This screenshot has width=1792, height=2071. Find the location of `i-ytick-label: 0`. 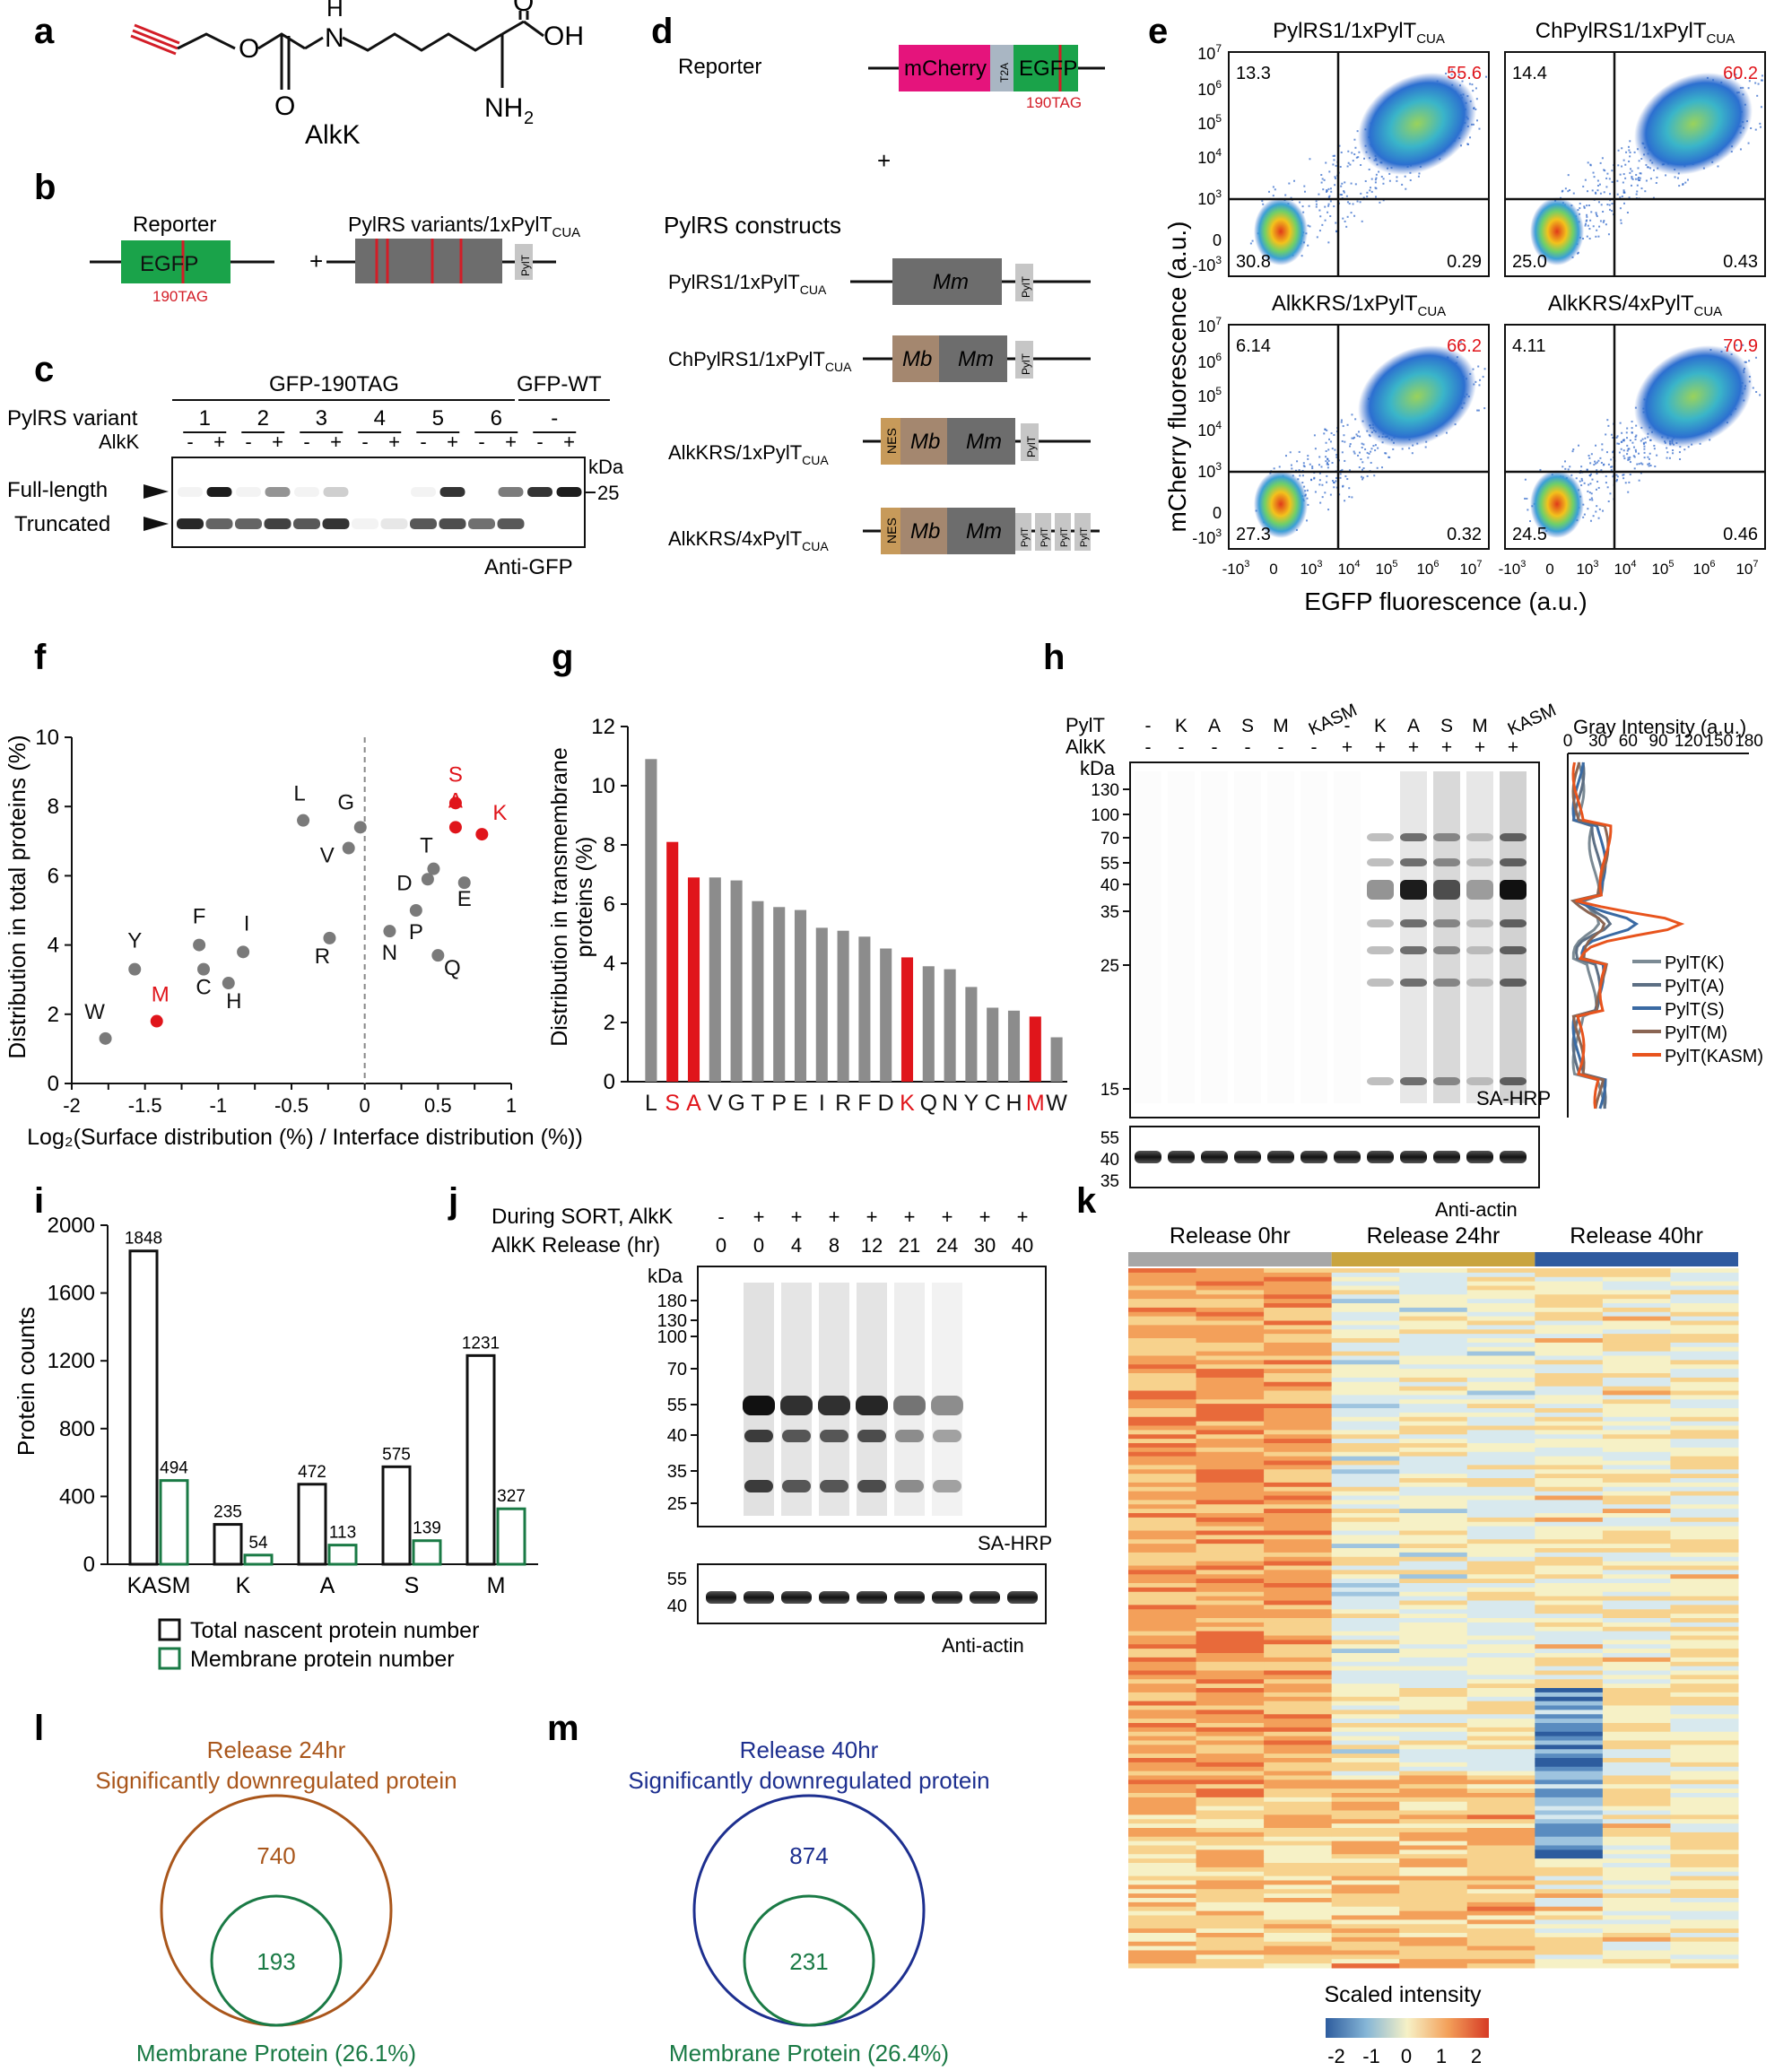

i-ytick-label: 0 is located at coordinates (89, 1565).